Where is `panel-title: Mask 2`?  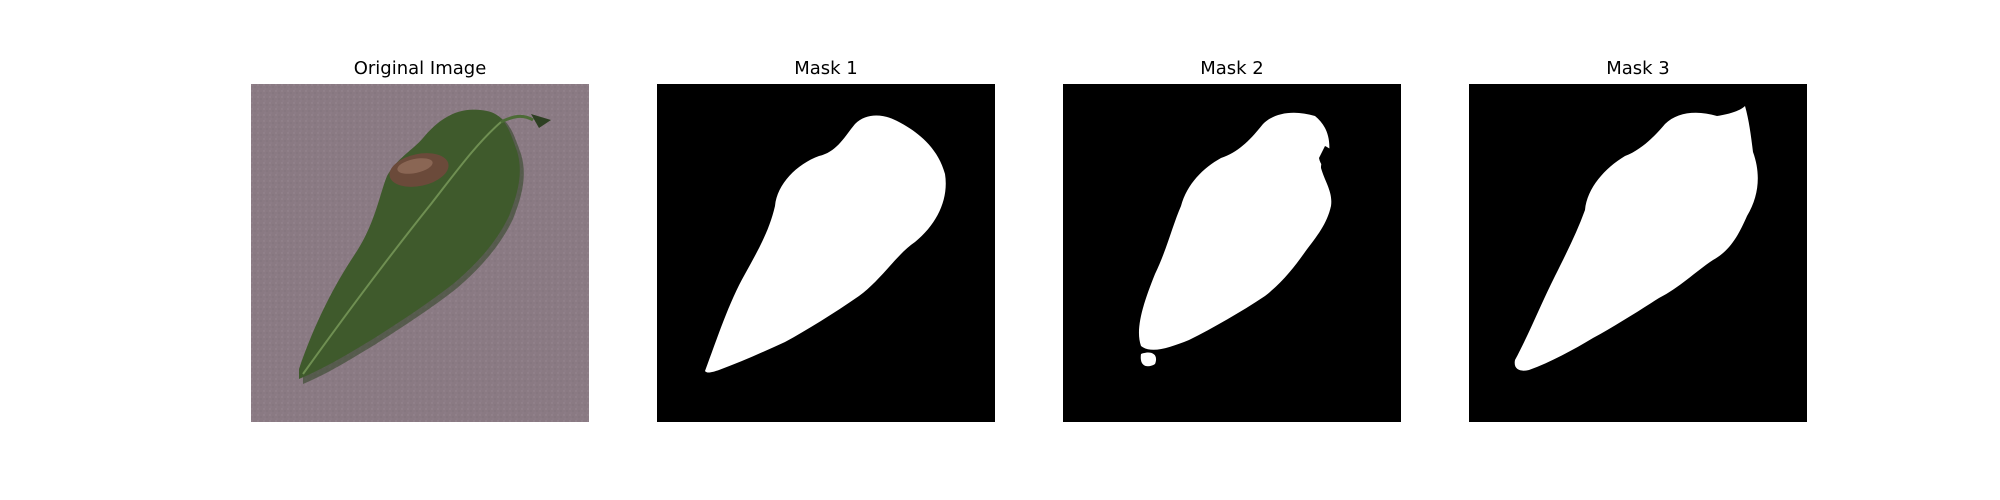 panel-title: Mask 2 is located at coordinates (1232, 68).